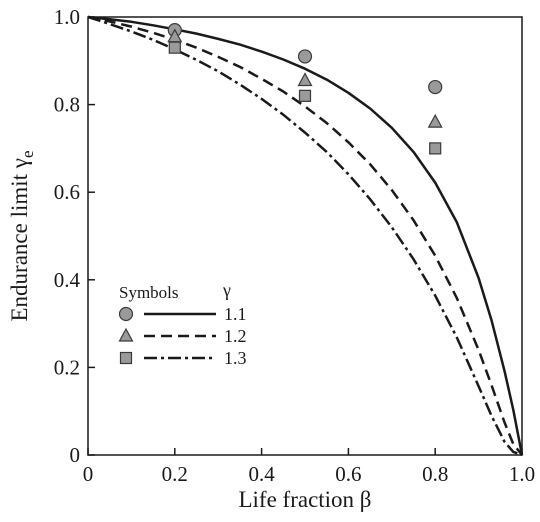 The width and height of the screenshot is (540, 522). What do you see at coordinates (88, 474) in the screenshot?
I see `x-tick-label: 0` at bounding box center [88, 474].